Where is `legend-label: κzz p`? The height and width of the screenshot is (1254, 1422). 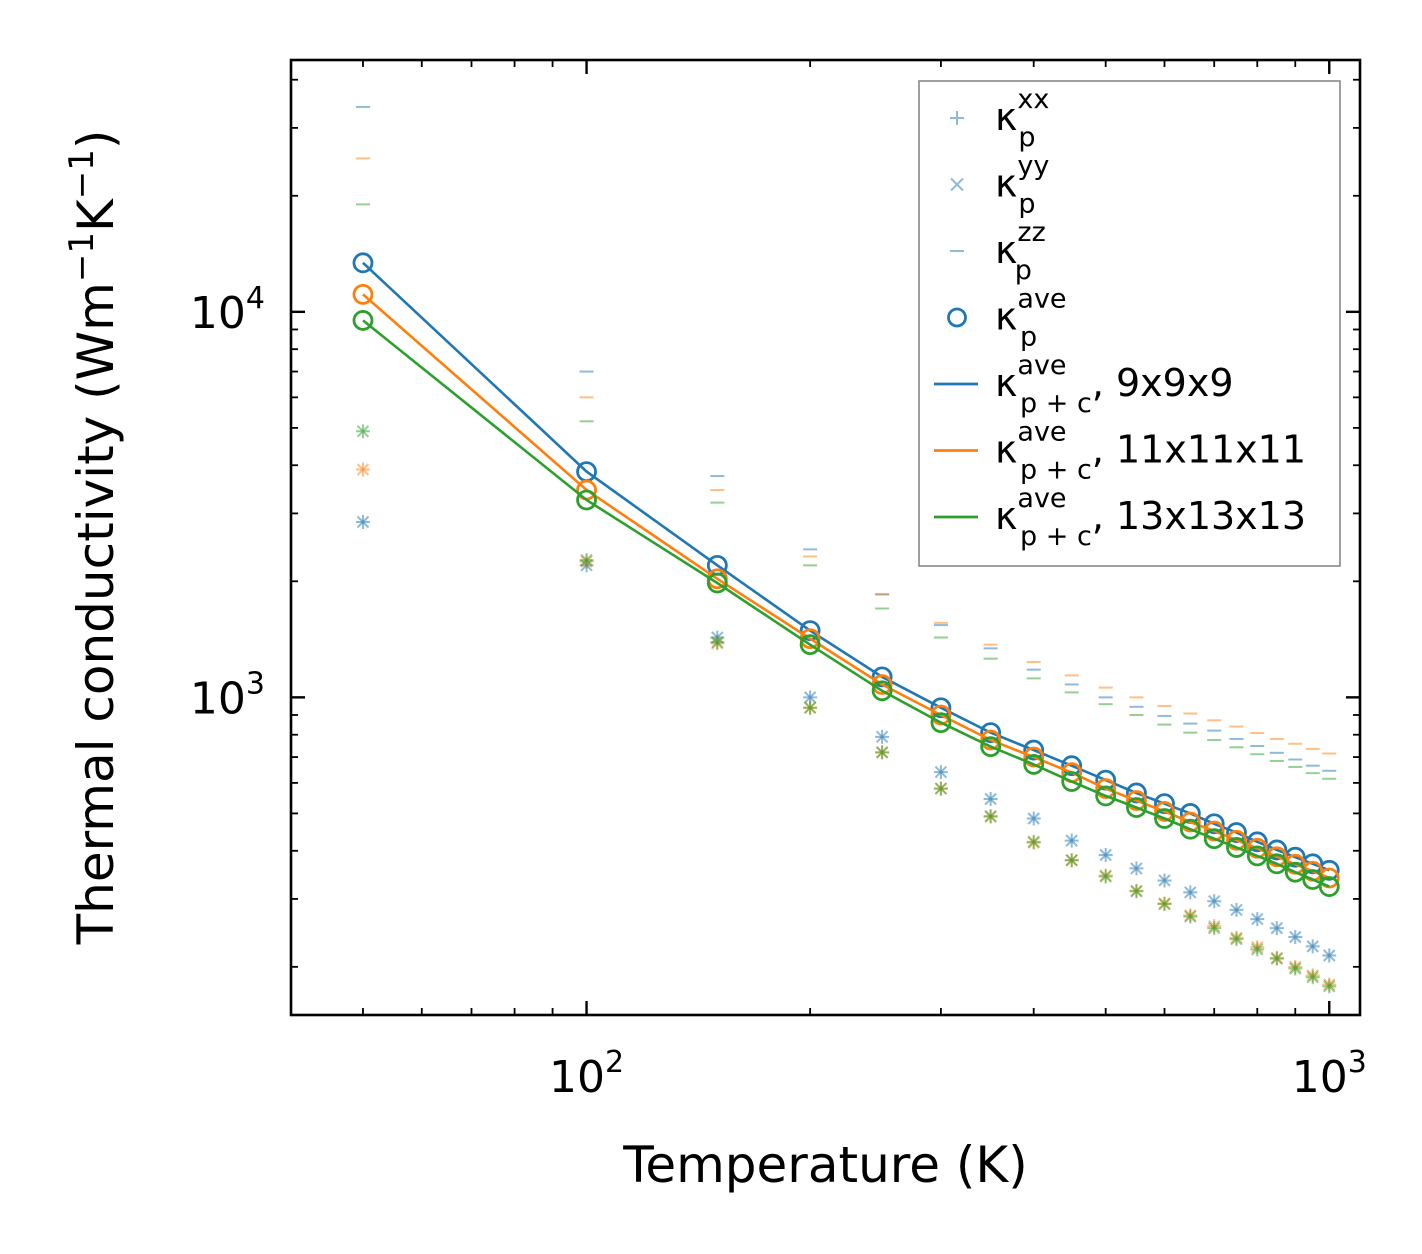 legend-label: κzz p is located at coordinates (1020, 251).